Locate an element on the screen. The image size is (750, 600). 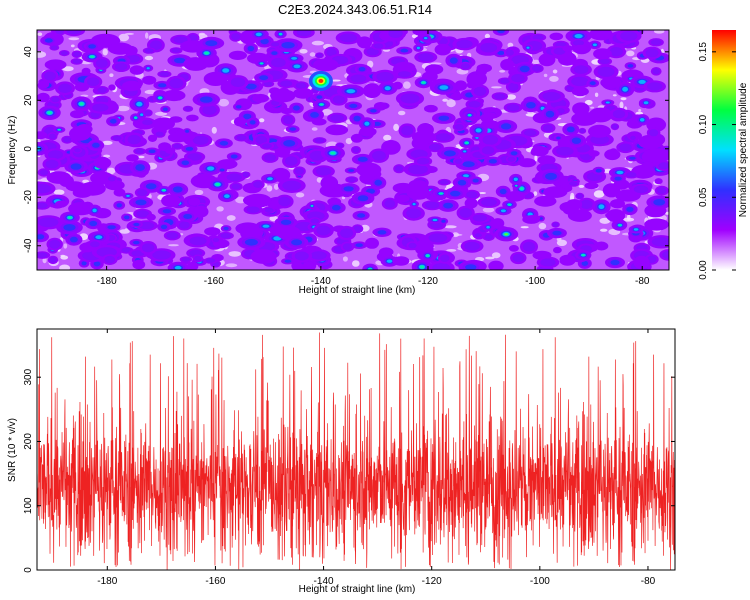
heatmap-x-label: Height of straight line (km) is located at coordinates (357, 290).